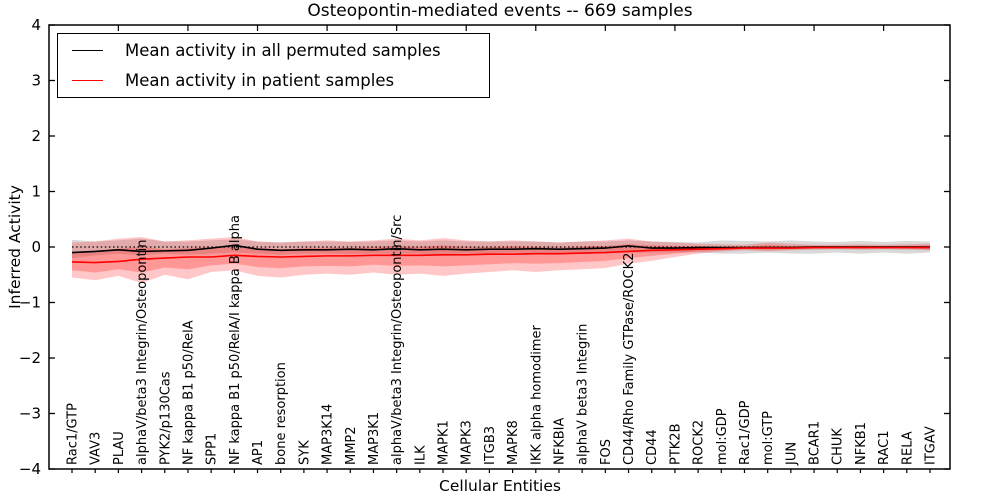 Image resolution: width=1000 pixels, height=500 pixels. Describe the element at coordinates (722, 436) in the screenshot. I see `x-tick-label: mol:GDP` at that location.